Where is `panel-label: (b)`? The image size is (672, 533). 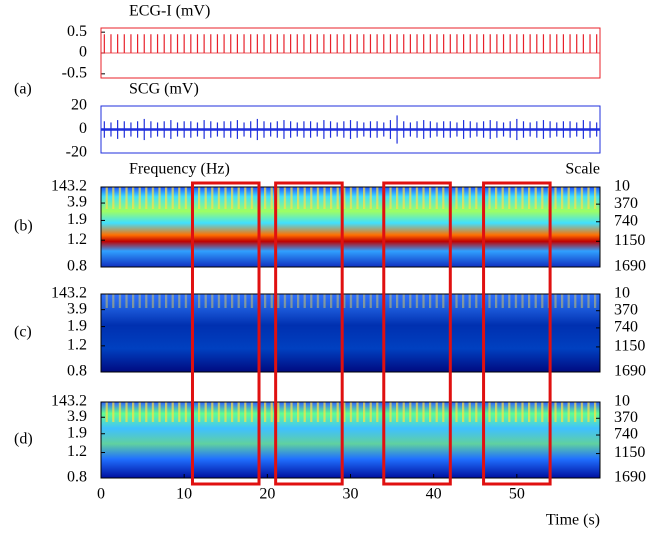 panel-label: (b) is located at coordinates (23, 226).